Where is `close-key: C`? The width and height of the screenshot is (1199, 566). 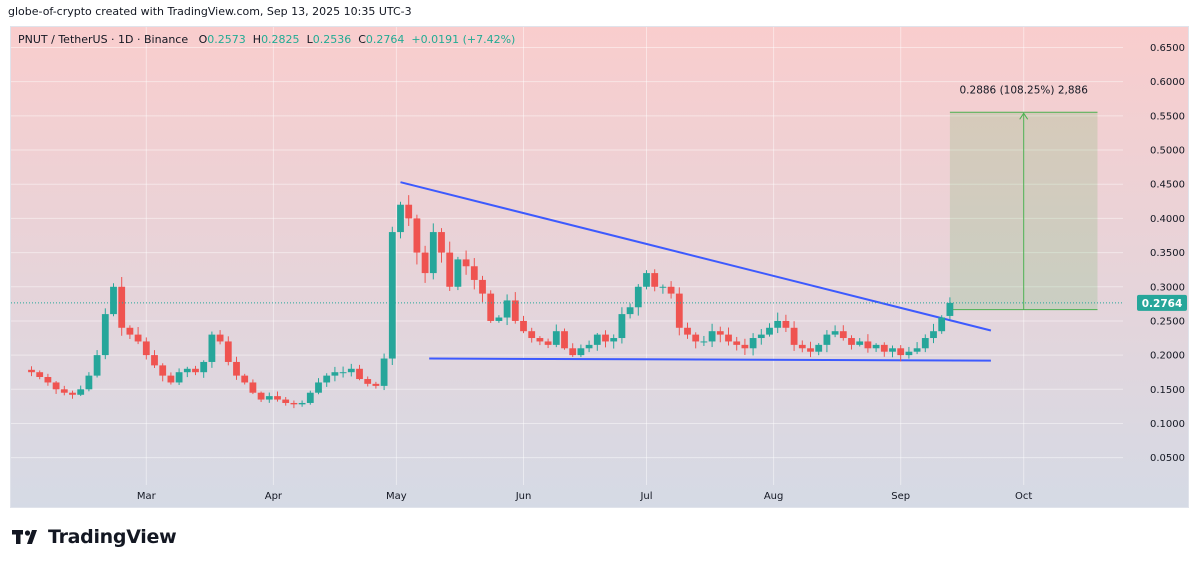 close-key: C is located at coordinates (362, 39).